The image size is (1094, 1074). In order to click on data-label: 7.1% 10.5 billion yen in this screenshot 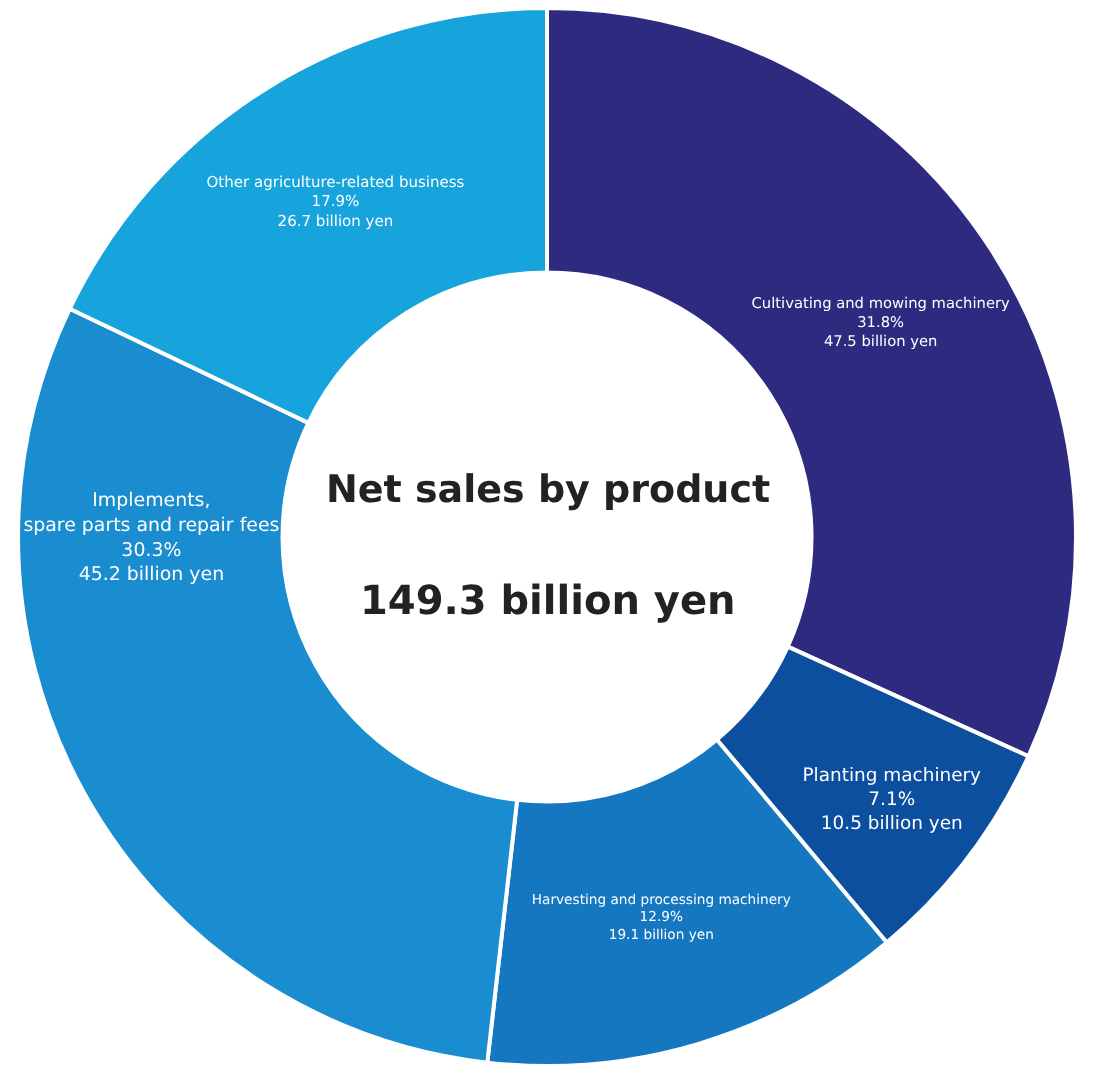, I will do `click(892, 812)`.